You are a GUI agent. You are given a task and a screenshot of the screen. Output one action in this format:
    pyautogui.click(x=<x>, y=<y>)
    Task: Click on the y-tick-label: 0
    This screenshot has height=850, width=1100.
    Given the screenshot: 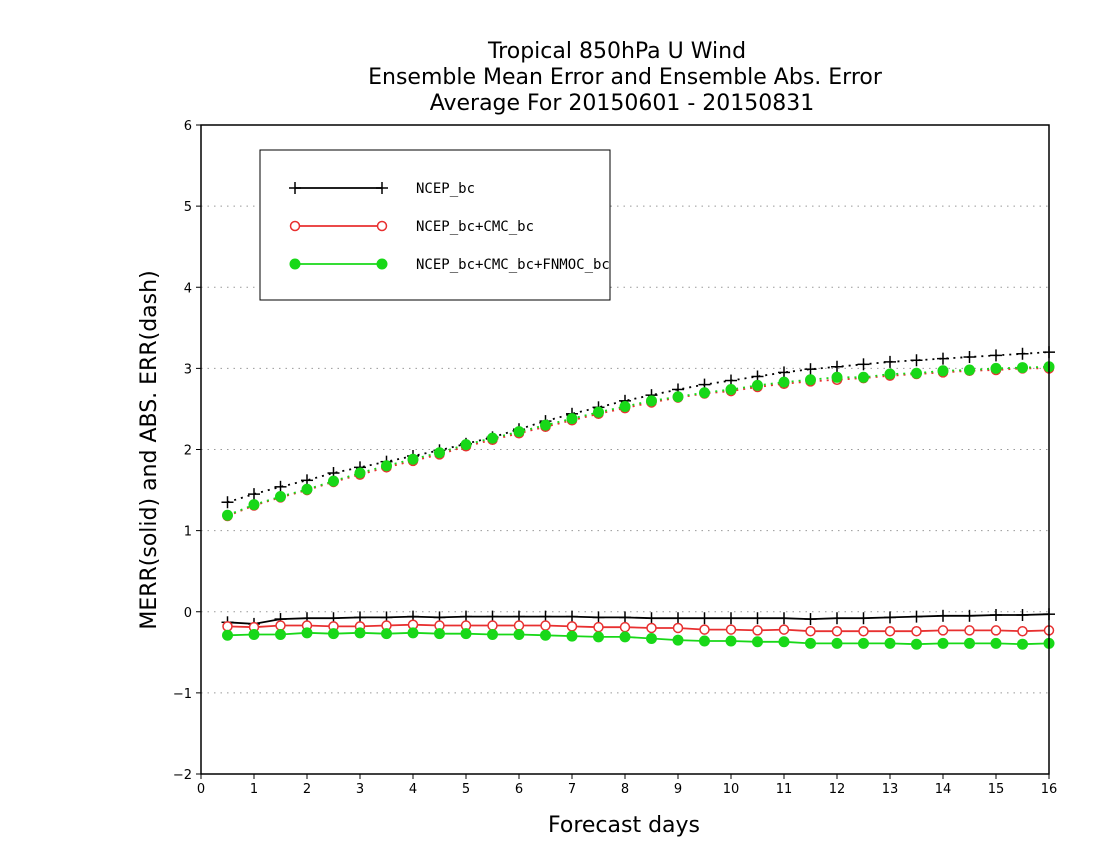 What is the action you would take?
    pyautogui.click(x=188, y=613)
    